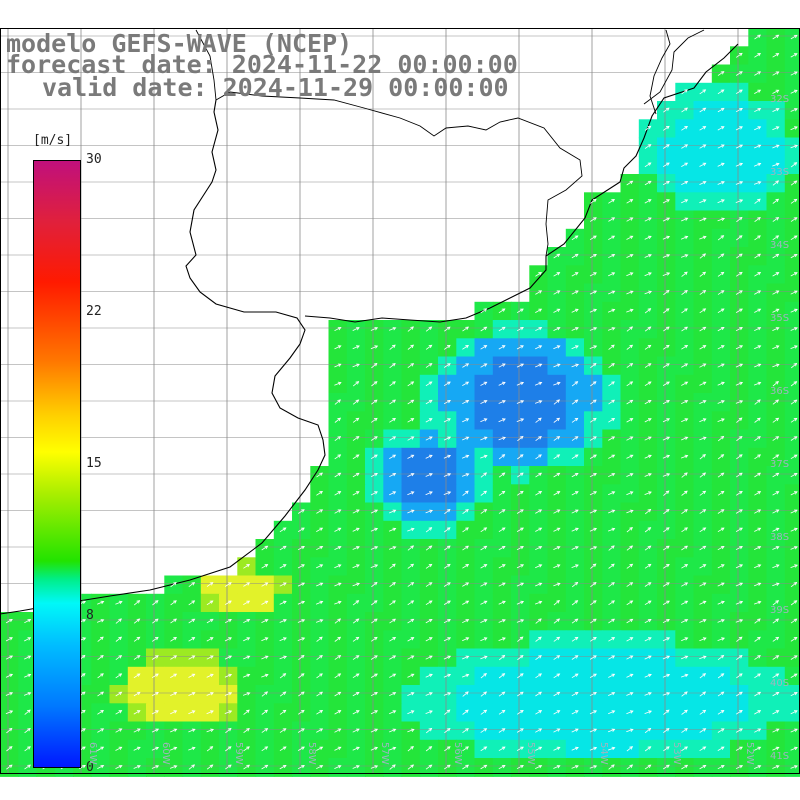  What do you see at coordinates (94, 159) in the screenshot?
I see `colorbar-tick-30: 30` at bounding box center [94, 159].